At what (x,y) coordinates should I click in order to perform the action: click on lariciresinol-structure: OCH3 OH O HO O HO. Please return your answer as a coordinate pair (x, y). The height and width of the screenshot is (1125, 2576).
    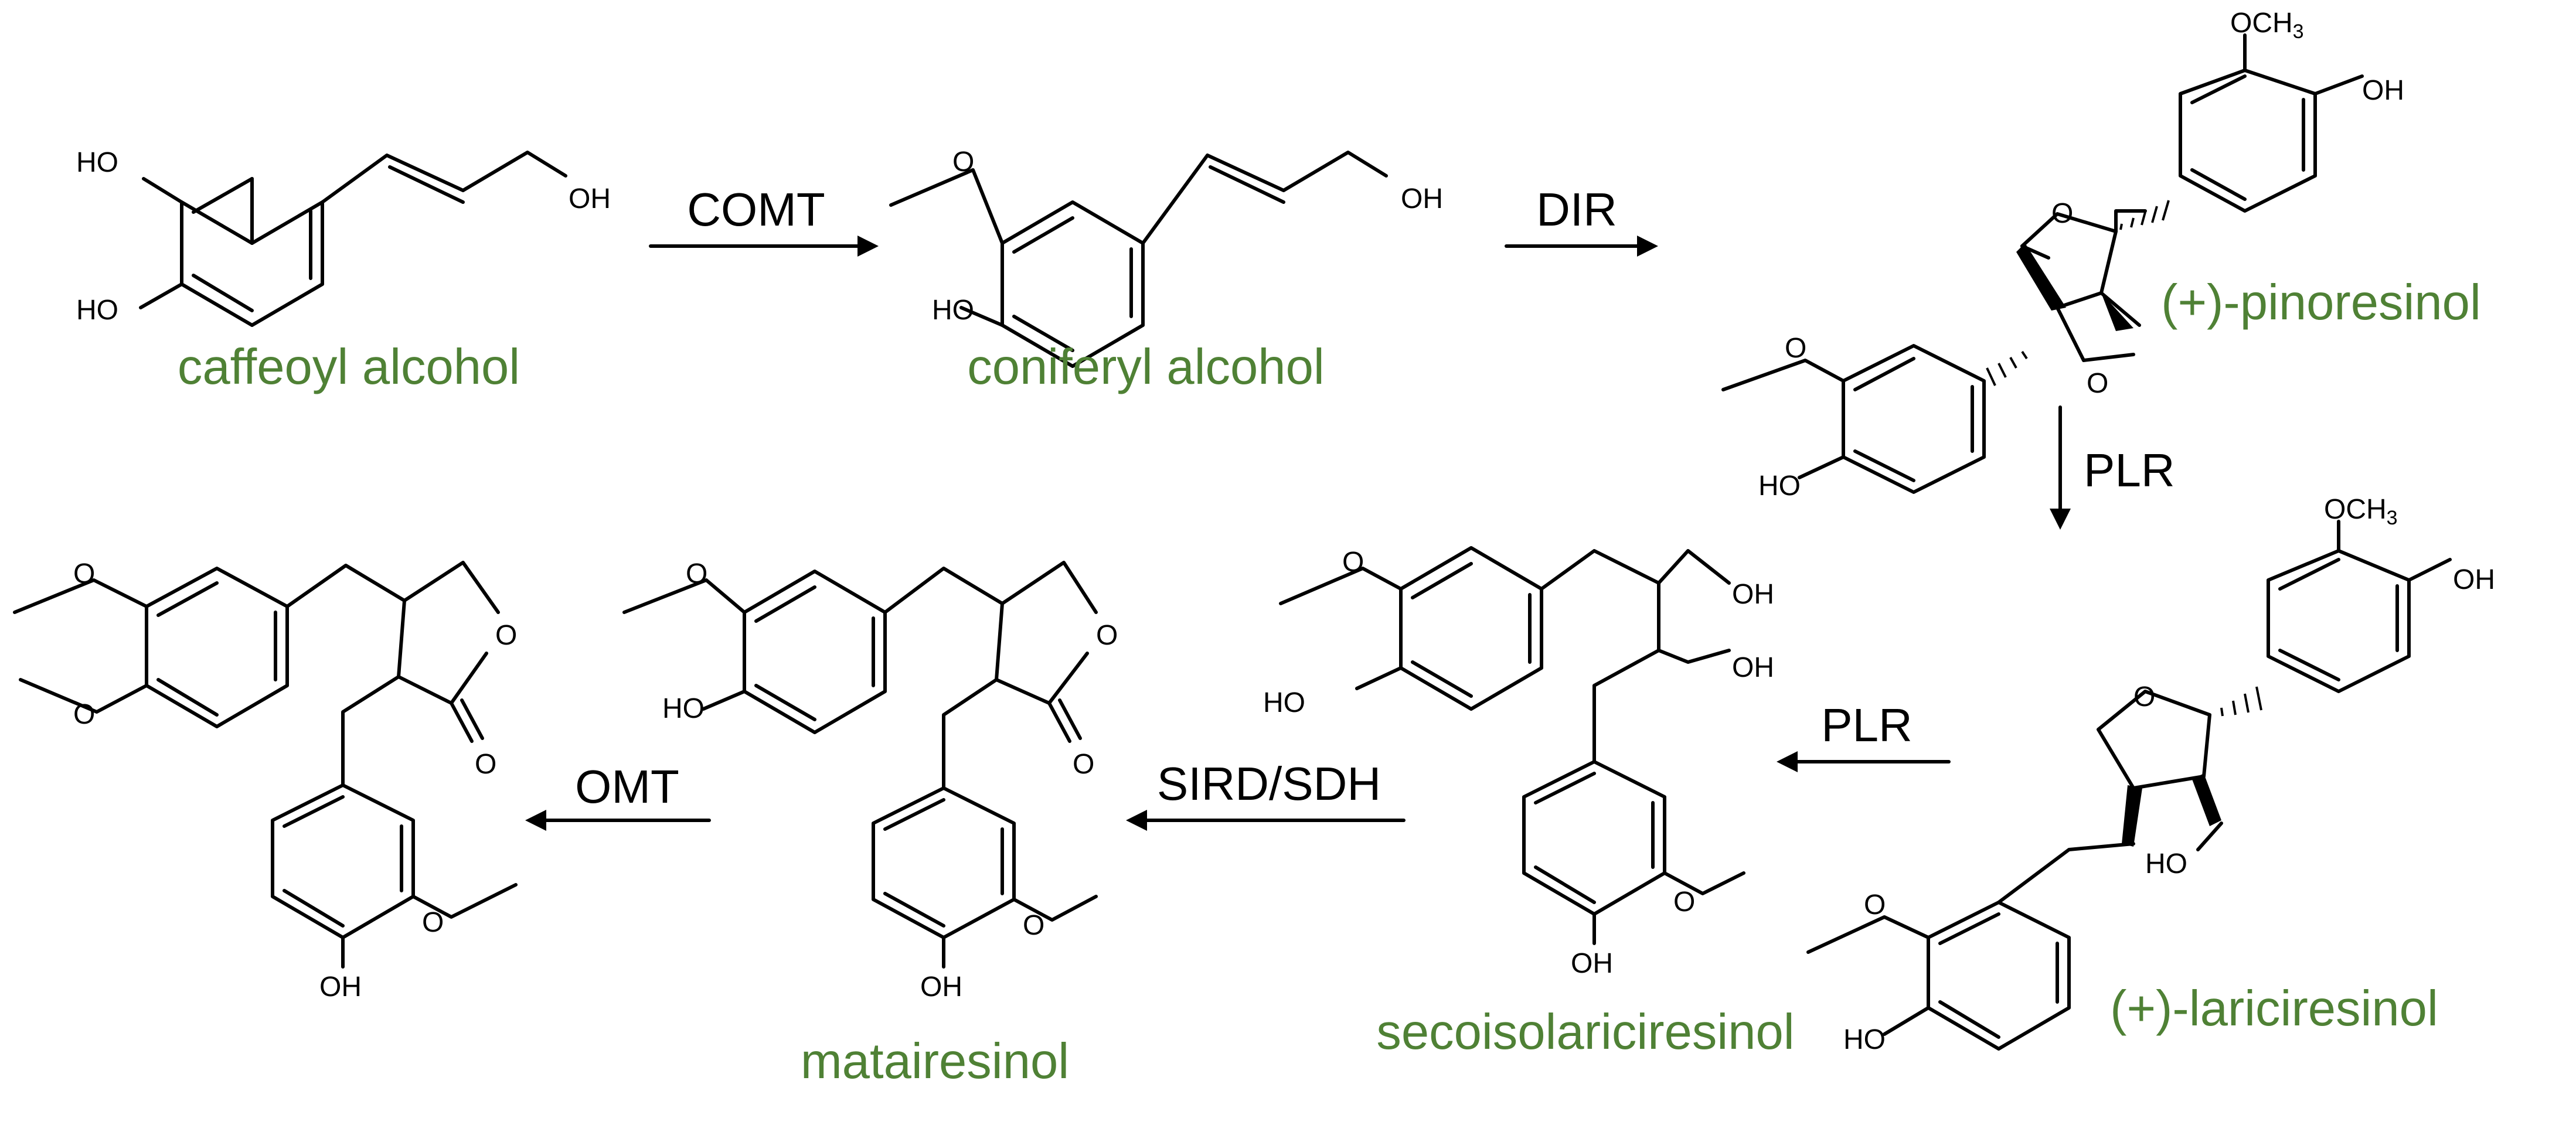
    Looking at the image, I should click on (2150, 775).